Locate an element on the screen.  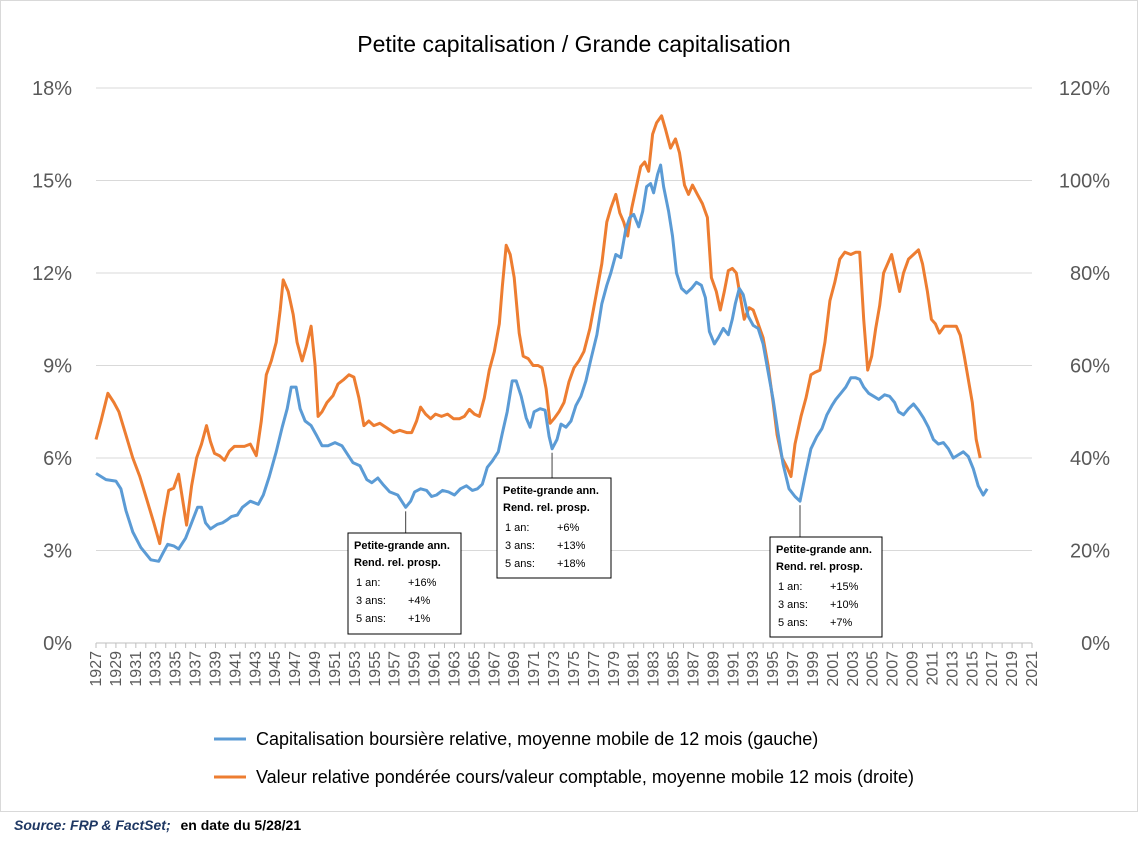
x-tick-label: 1993 is located at coordinates (753, 669).